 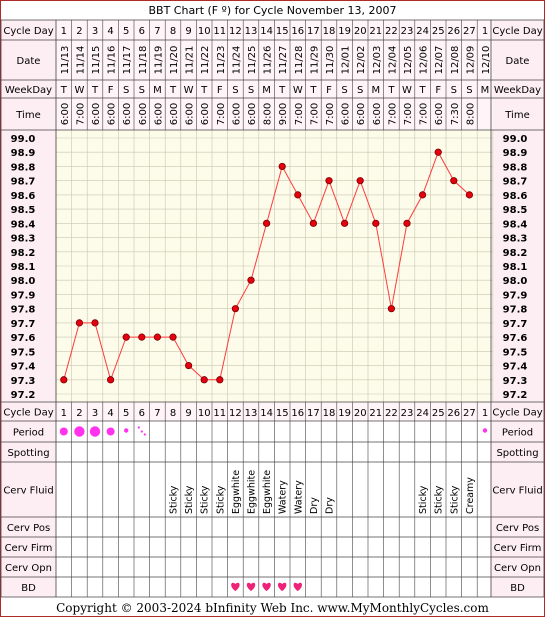 What do you see at coordinates (424, 60) in the screenshot?
I see `date-cell: 12/06` at bounding box center [424, 60].